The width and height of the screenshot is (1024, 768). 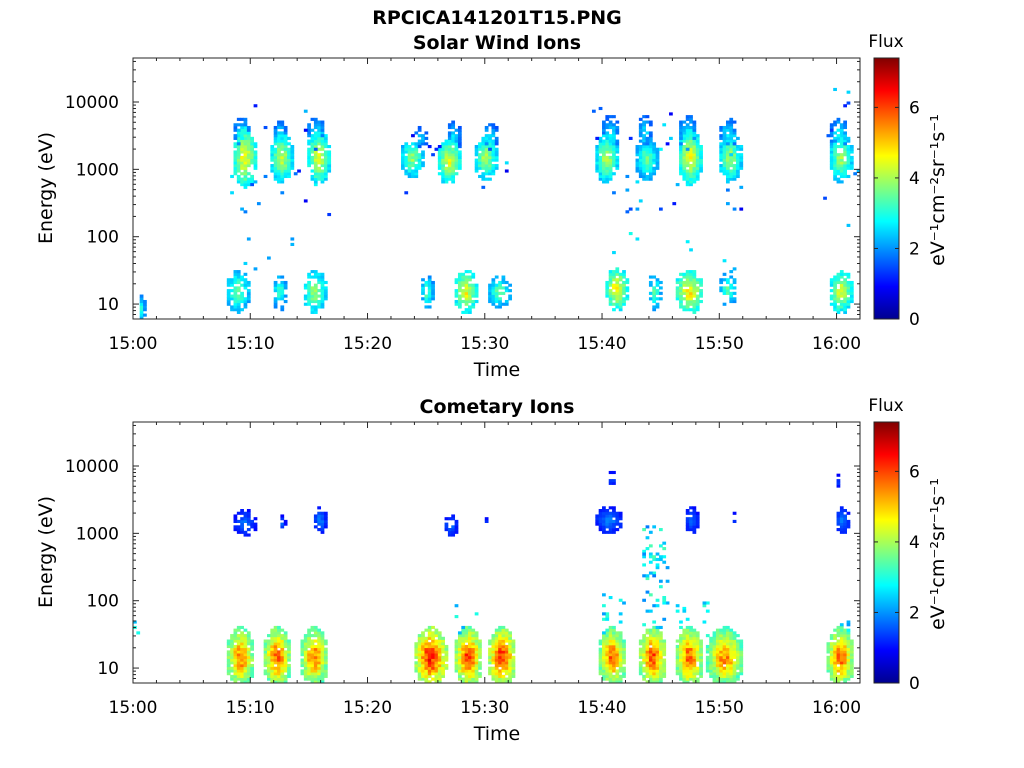 I want to click on colorbar, so click(x=886, y=188).